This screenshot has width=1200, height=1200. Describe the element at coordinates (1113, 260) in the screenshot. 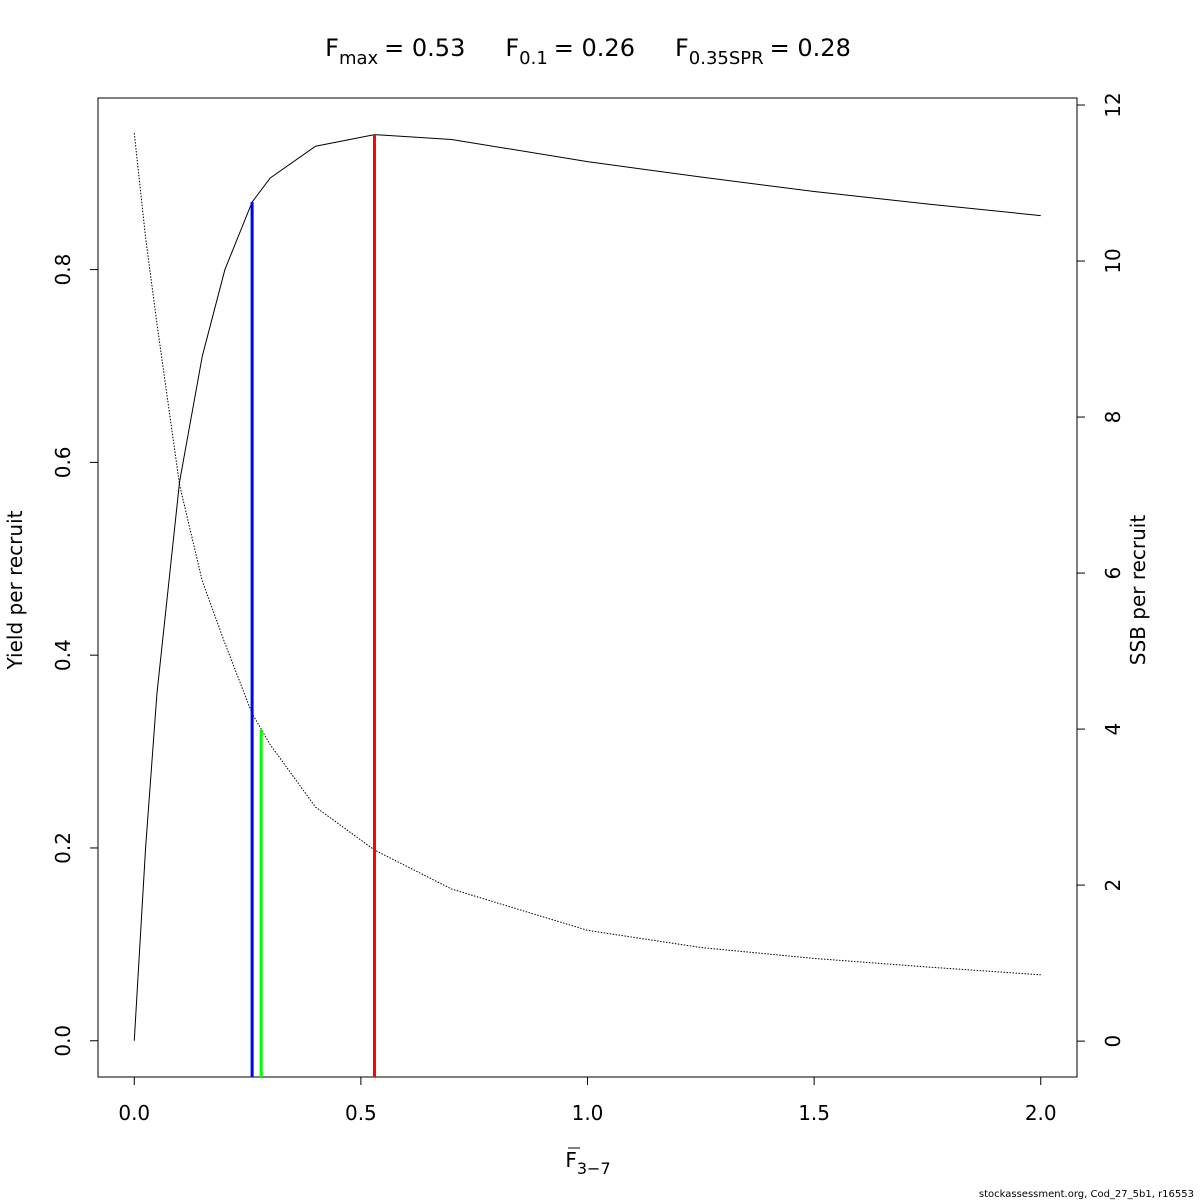

I see `y2-tick-label: 10` at that location.